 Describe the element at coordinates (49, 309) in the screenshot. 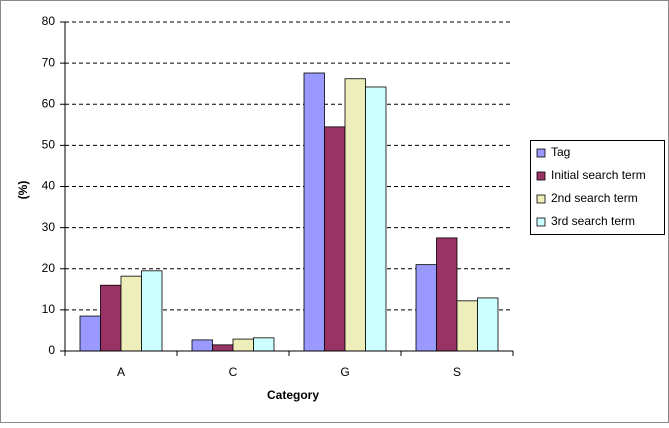

I see `y-tick-label: 10` at that location.